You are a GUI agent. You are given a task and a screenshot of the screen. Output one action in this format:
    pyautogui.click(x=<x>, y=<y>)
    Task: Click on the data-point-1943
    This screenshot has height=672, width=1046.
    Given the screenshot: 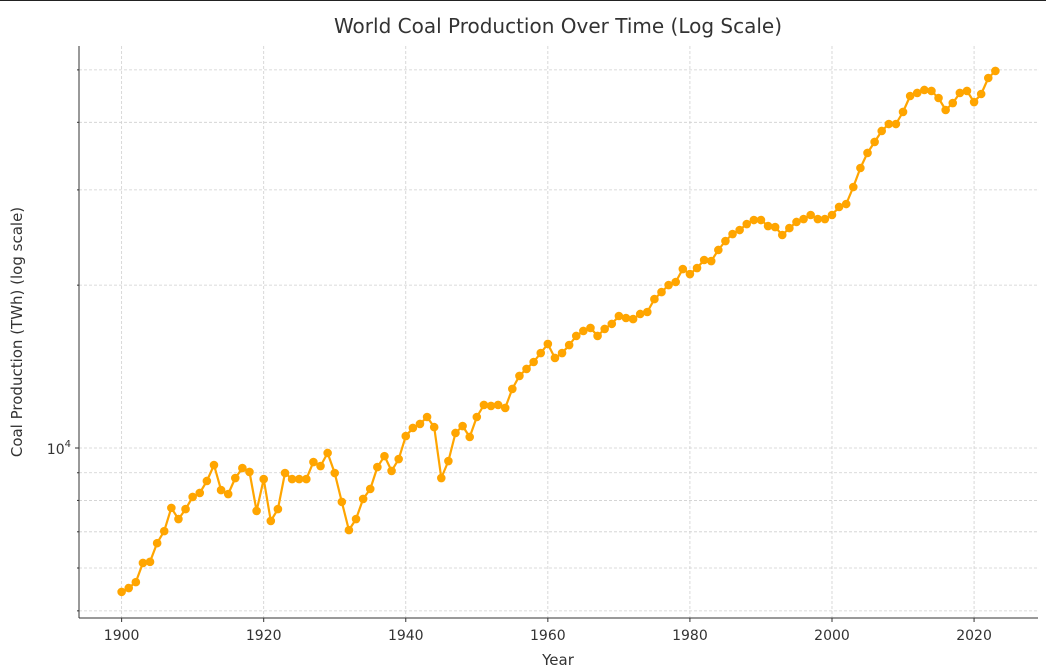 What is the action you would take?
    pyautogui.click(x=427, y=417)
    